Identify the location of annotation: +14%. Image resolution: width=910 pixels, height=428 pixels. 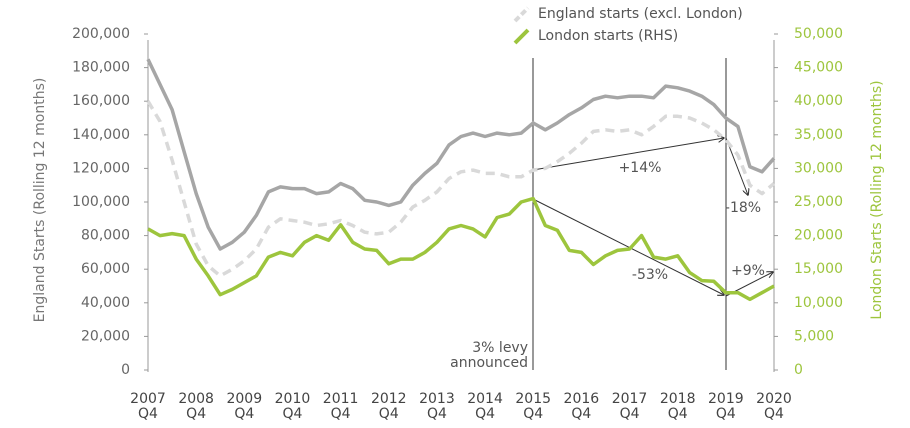
(640, 168).